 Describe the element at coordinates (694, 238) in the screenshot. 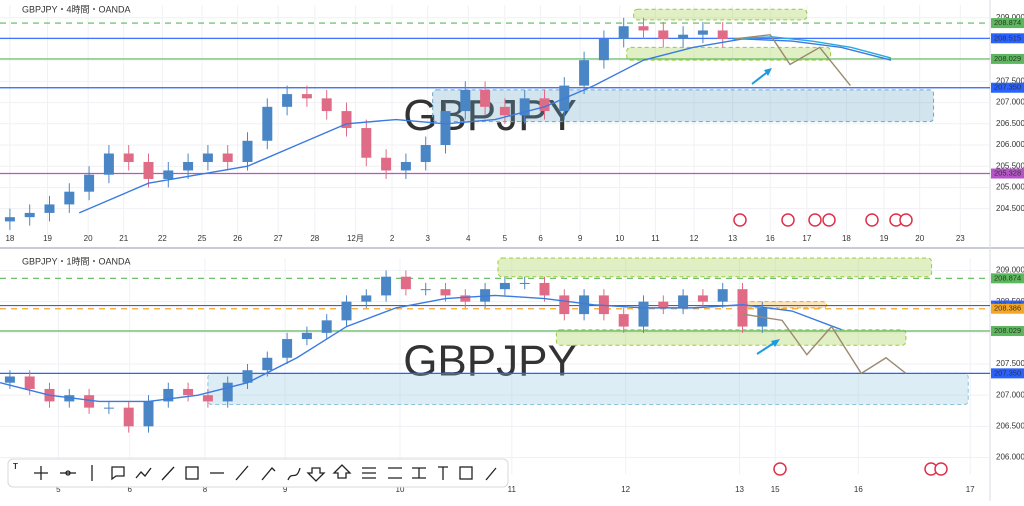

I see `x-tick-label: 12` at that location.